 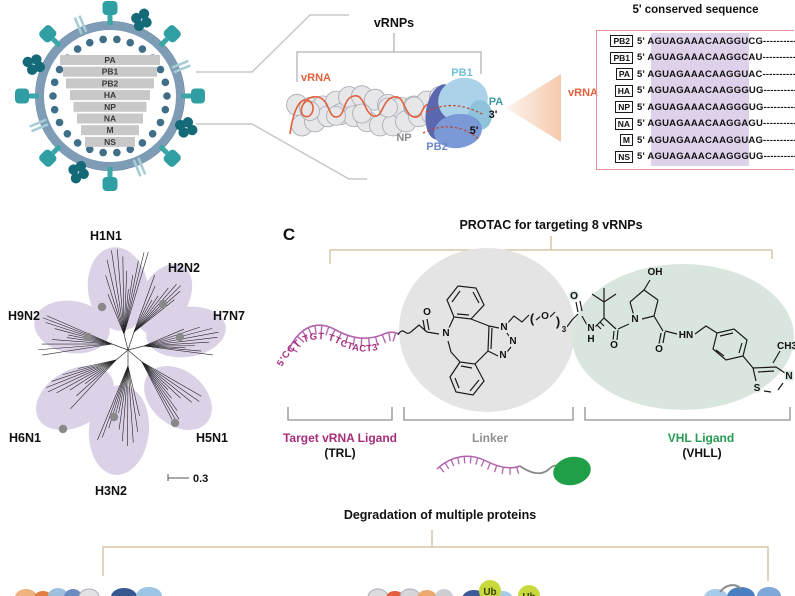 What do you see at coordinates (716, 124) in the screenshot?
I see `sequence-text: 5' AGUAGAAACAAGGAGU----------` at bounding box center [716, 124].